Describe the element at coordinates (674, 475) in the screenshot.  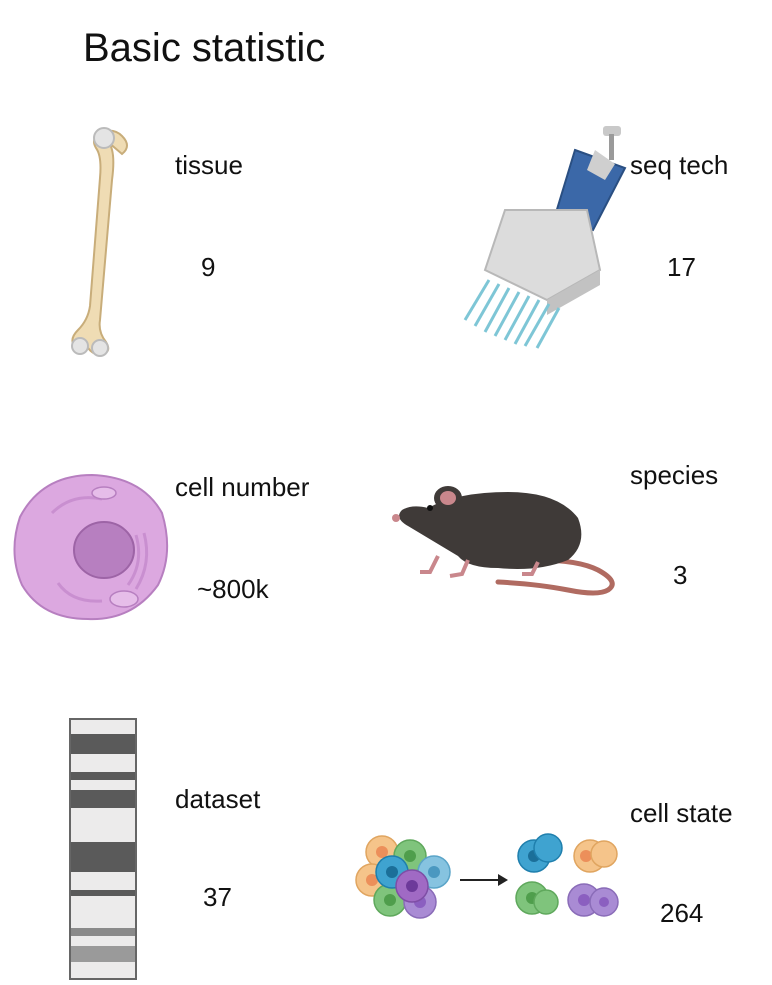
I see `stat-label-species: species` at that location.